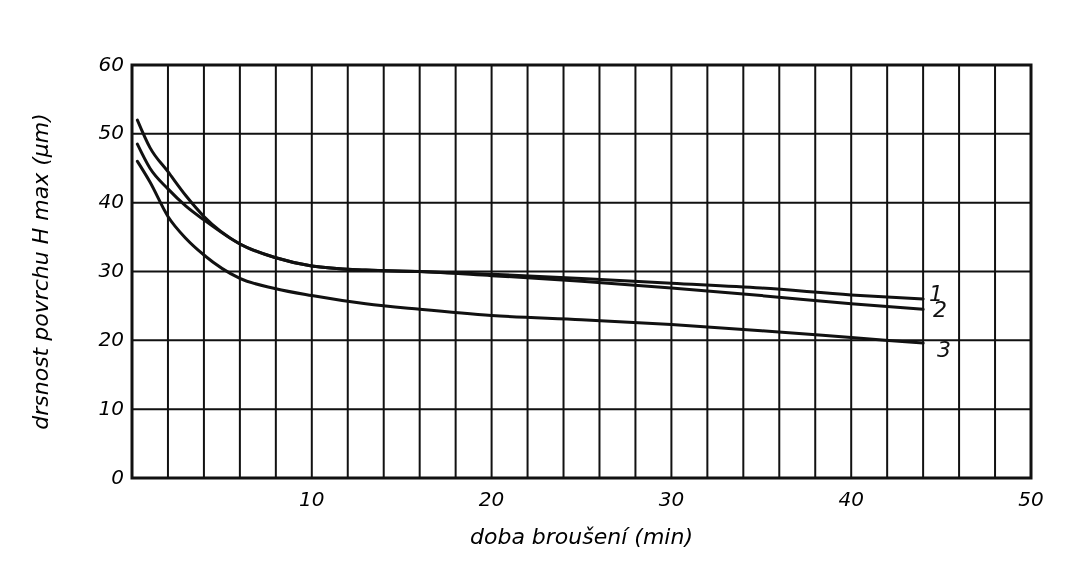  What do you see at coordinates (671, 499) in the screenshot?
I see `x-tick-label: 30` at bounding box center [671, 499].